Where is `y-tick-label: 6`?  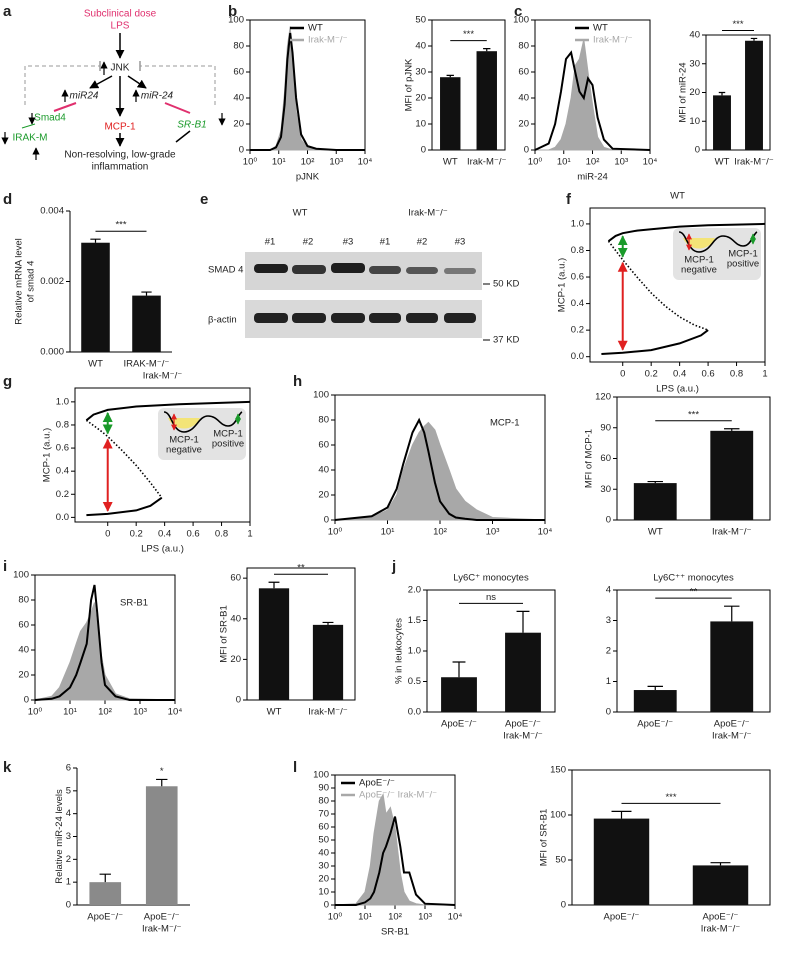 y-tick-label: 6 is located at coordinates (68, 768).